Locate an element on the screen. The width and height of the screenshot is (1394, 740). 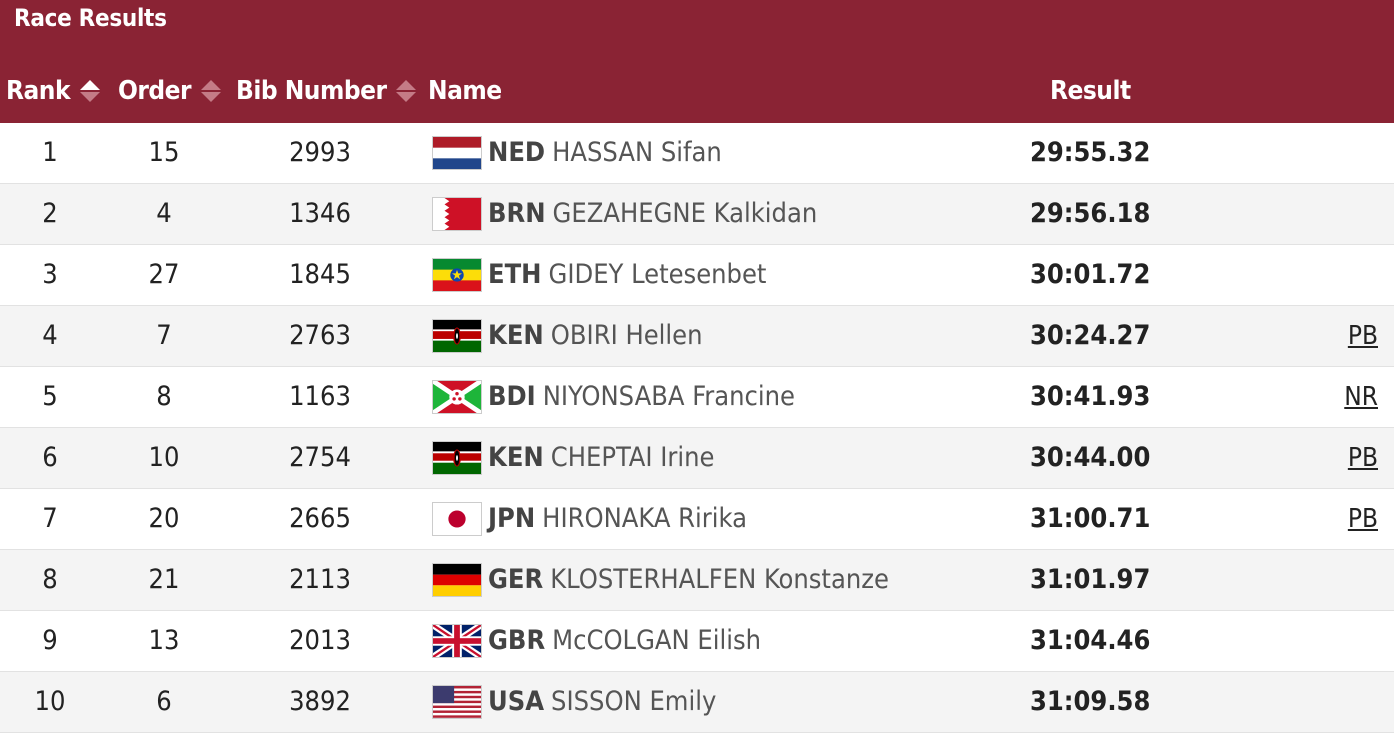
athlete-cell: BRN GEZAHEGNE Kalkidan is located at coordinates (624, 214).